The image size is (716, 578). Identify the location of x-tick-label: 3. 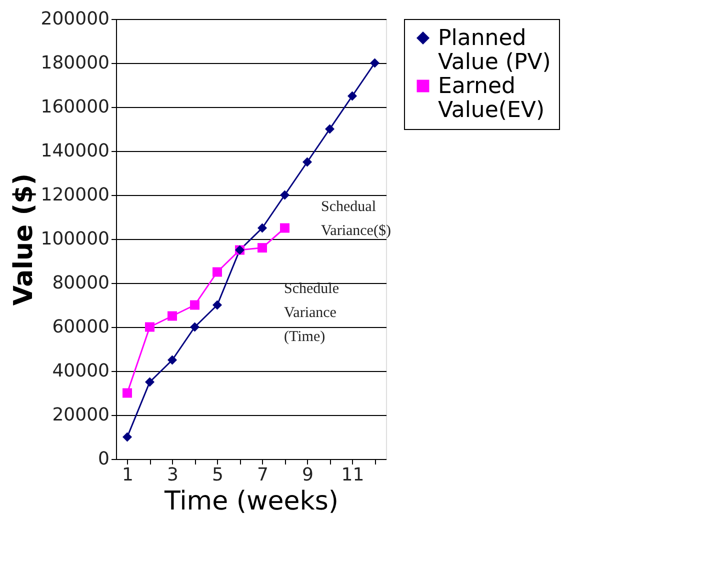
(172, 475).